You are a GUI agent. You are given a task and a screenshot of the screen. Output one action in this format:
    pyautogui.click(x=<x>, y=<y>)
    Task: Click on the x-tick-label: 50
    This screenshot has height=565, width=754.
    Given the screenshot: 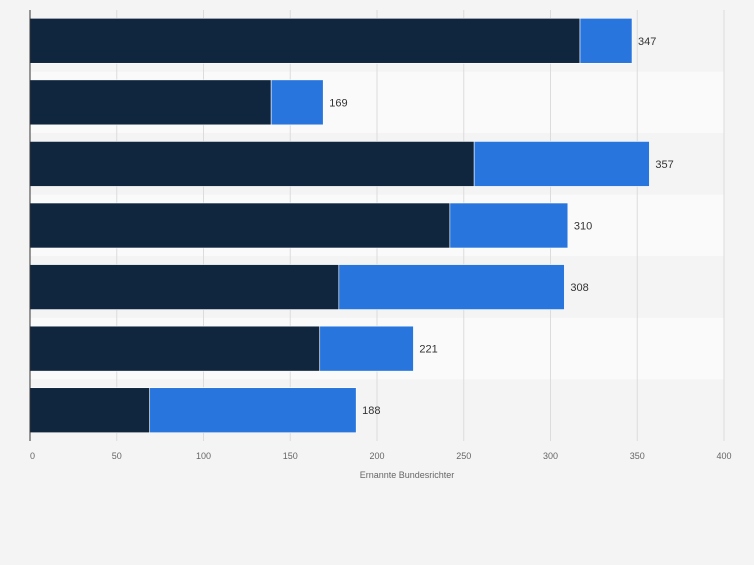 What is the action you would take?
    pyautogui.click(x=117, y=456)
    